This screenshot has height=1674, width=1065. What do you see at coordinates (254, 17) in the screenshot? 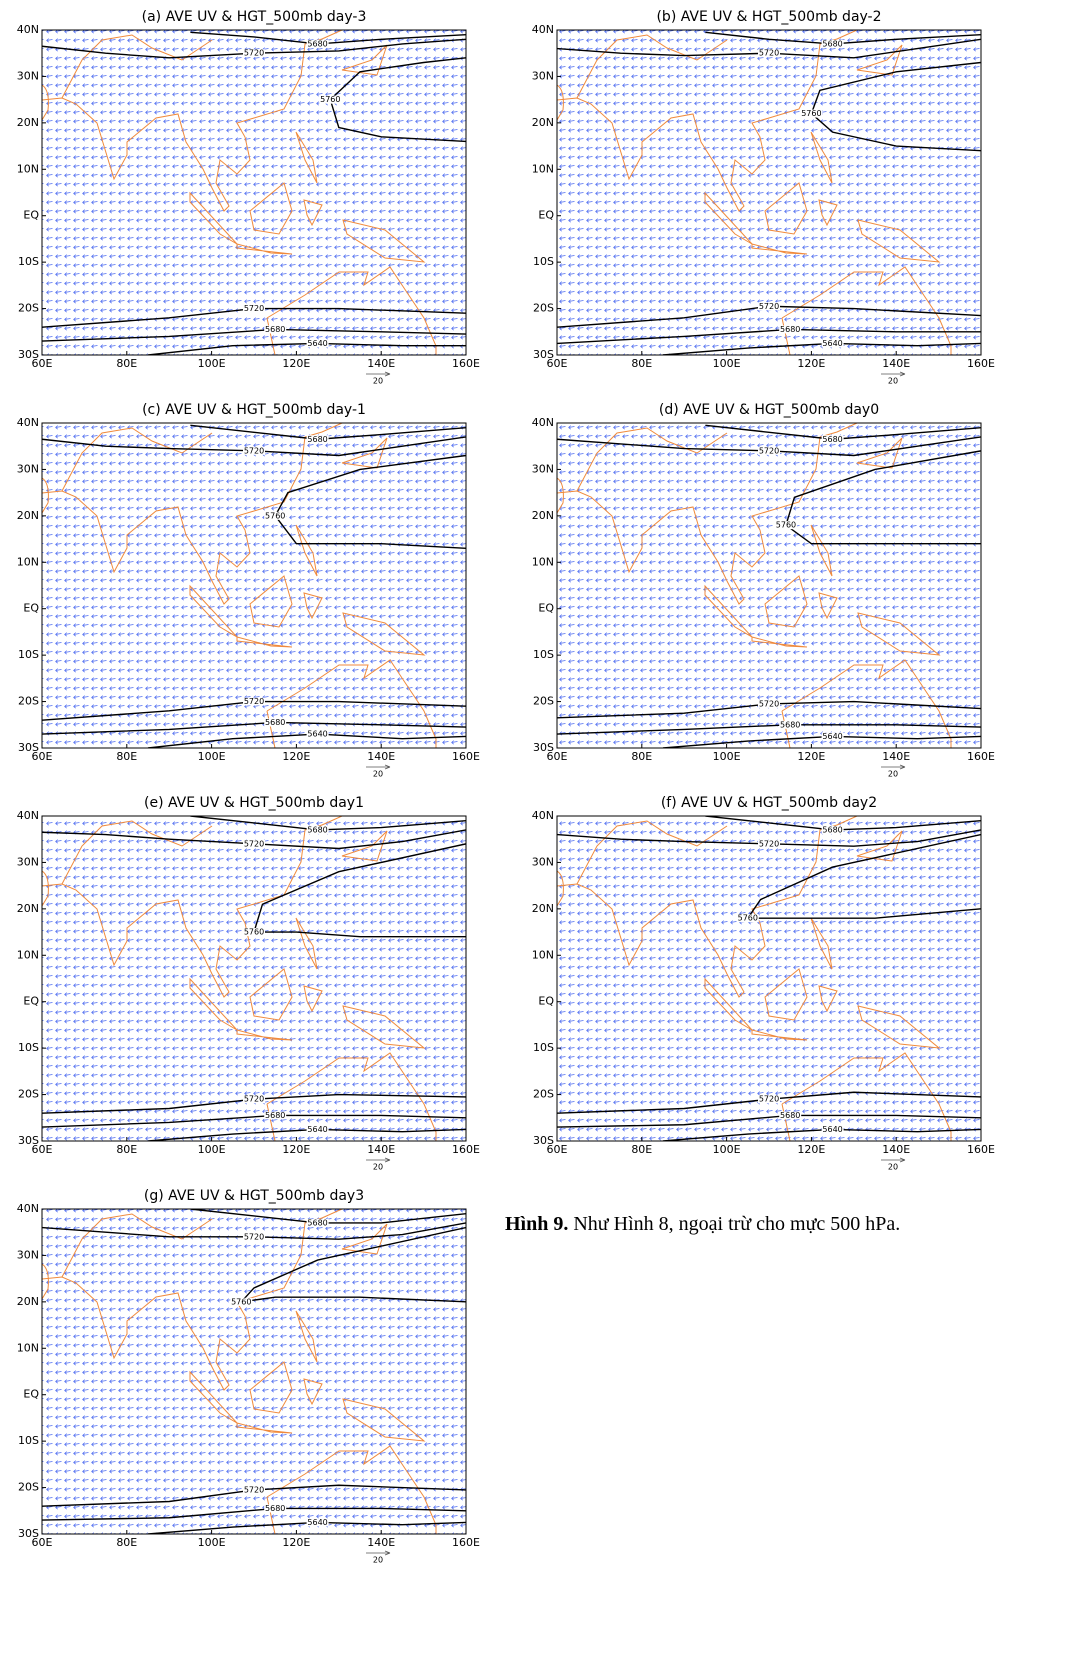
I see `panel-title: (a) AVE UV & HGT_500mb day-3` at bounding box center [254, 17].